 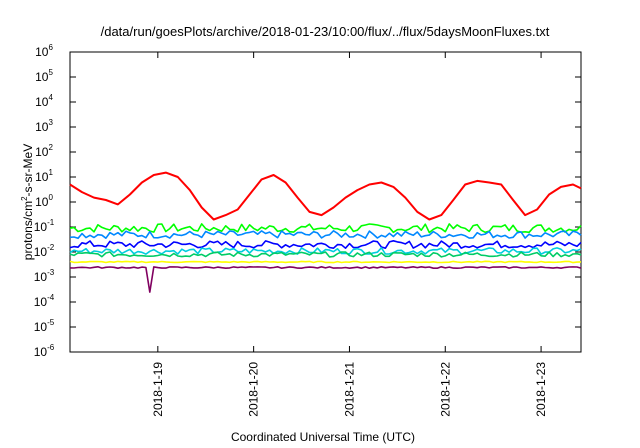 I want to click on y-tick-label: 10⁻⁴, so click(x=44, y=301).